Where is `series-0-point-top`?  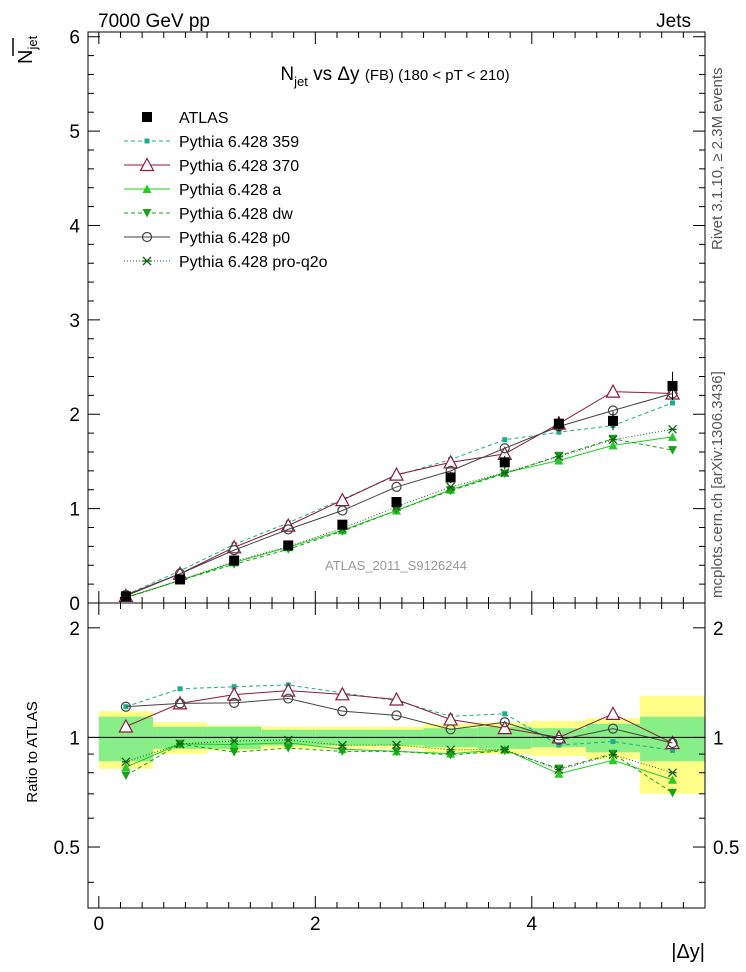
series-0-point-top is located at coordinates (559, 432).